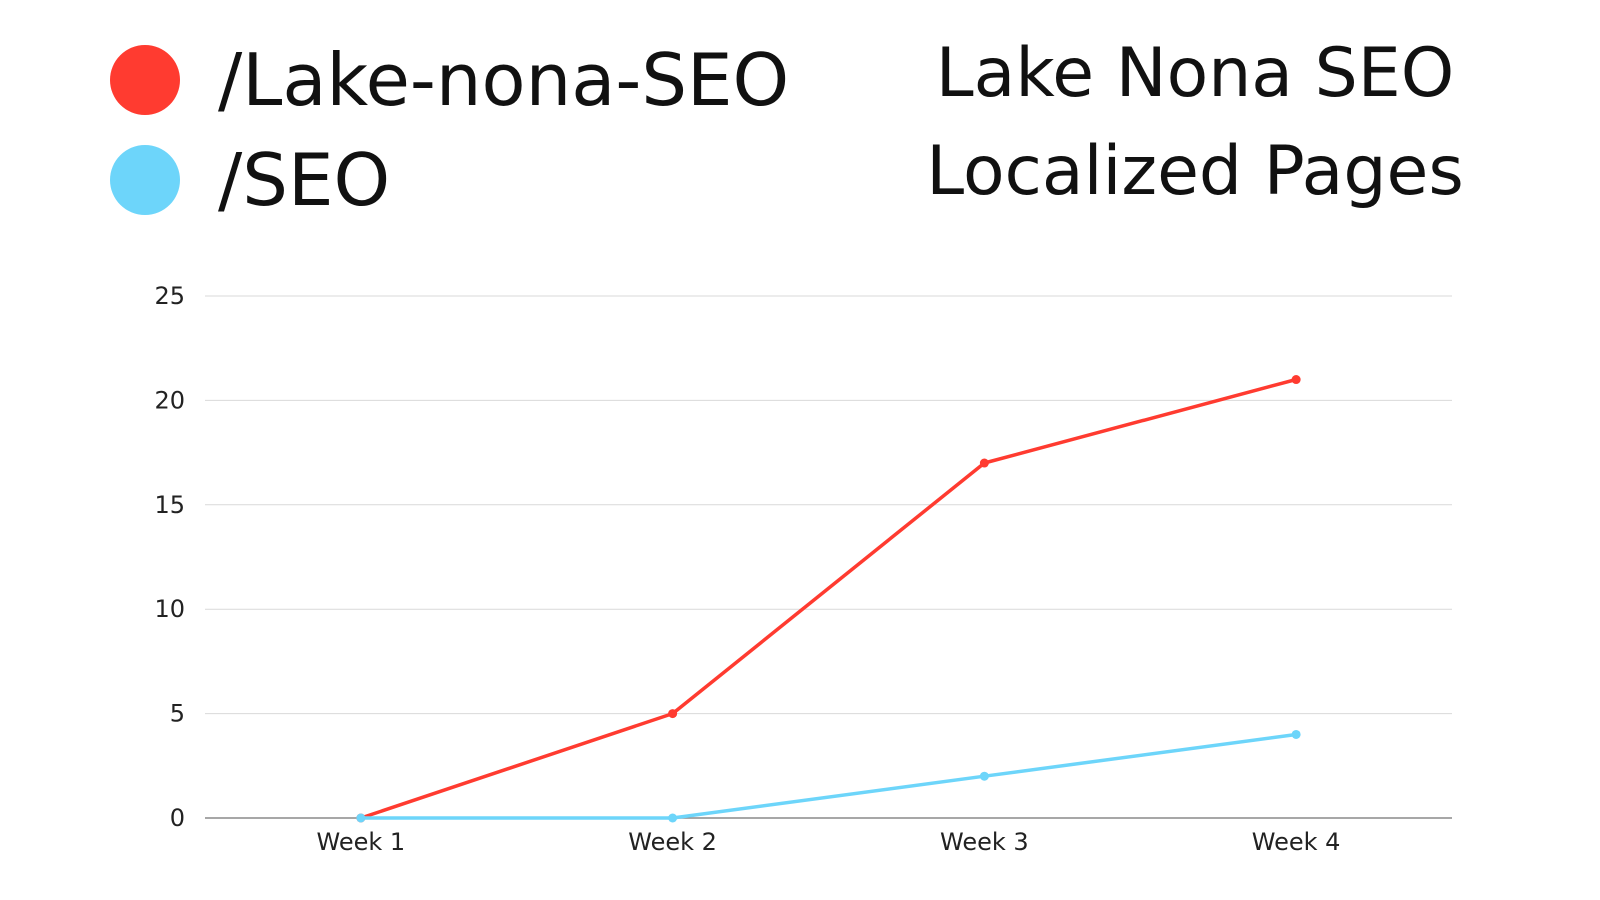 This screenshot has width=1600, height=900. Describe the element at coordinates (1195, 73) in the screenshot. I see `chart-title-line-1: Lake Nona SEO` at that location.